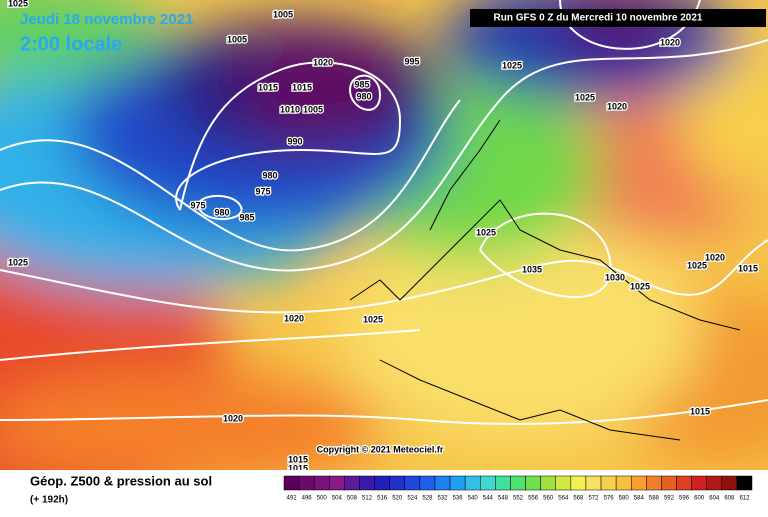 Image resolution: width=768 pixels, height=517 pixels. I want to click on colorbar-label: 588, so click(654, 499).